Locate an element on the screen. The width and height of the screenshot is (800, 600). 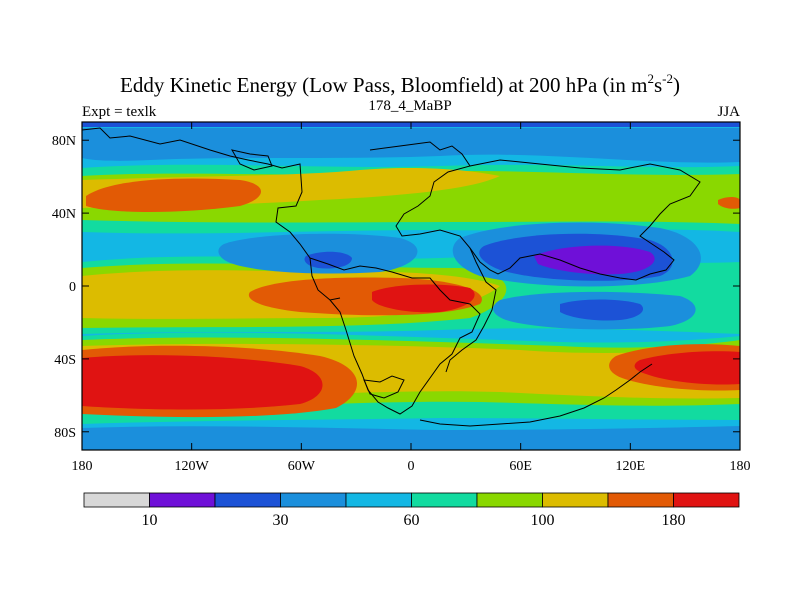
subtitle-right: JJA is located at coordinates (728, 112).